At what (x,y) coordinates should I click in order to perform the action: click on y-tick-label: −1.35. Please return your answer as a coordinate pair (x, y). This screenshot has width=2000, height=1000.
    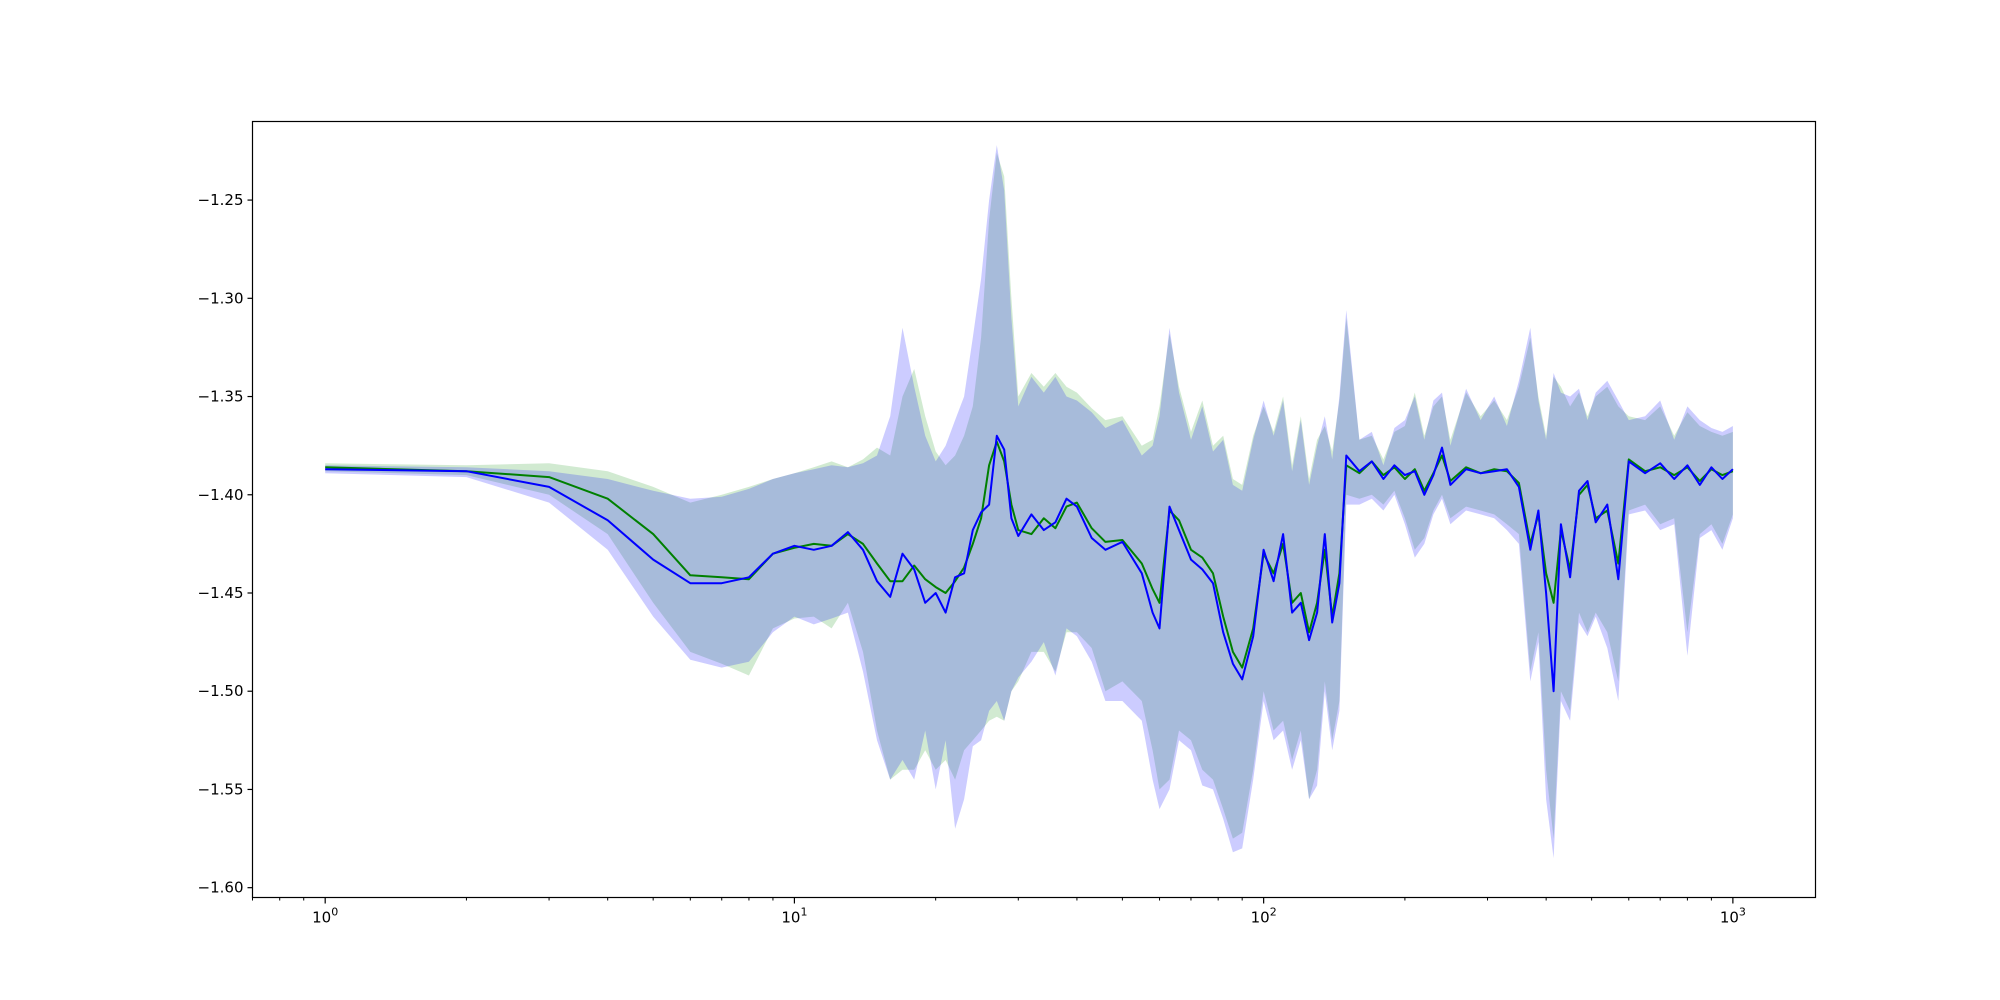
    Looking at the image, I should click on (221, 397).